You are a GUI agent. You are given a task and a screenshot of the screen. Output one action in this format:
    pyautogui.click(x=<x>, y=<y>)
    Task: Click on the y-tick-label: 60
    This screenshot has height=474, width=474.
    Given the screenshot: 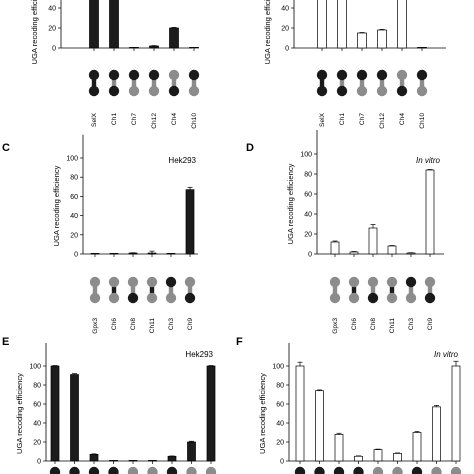 What is the action you would take?
    pyautogui.click(x=308, y=195)
    